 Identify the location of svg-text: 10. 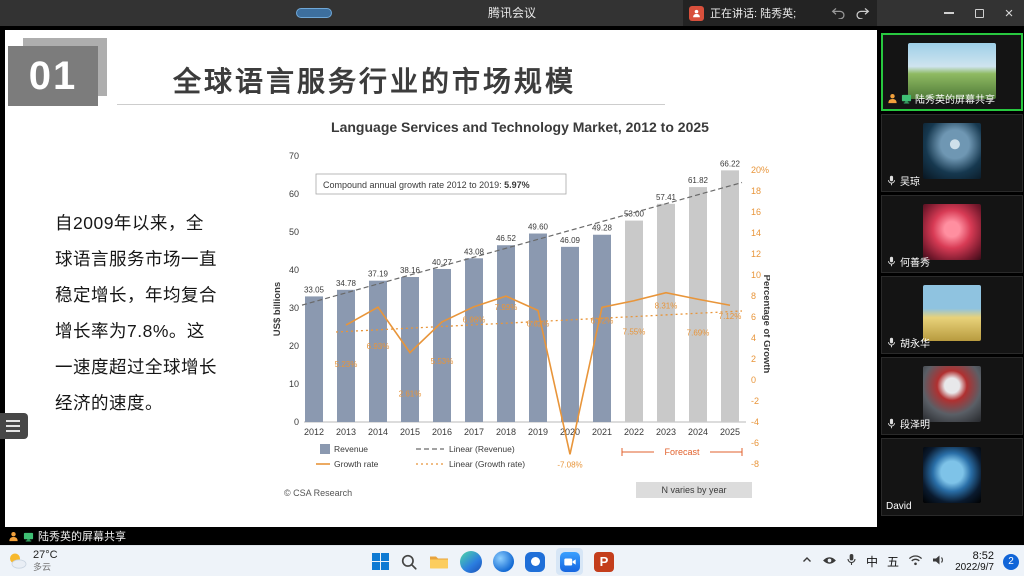
(756, 275).